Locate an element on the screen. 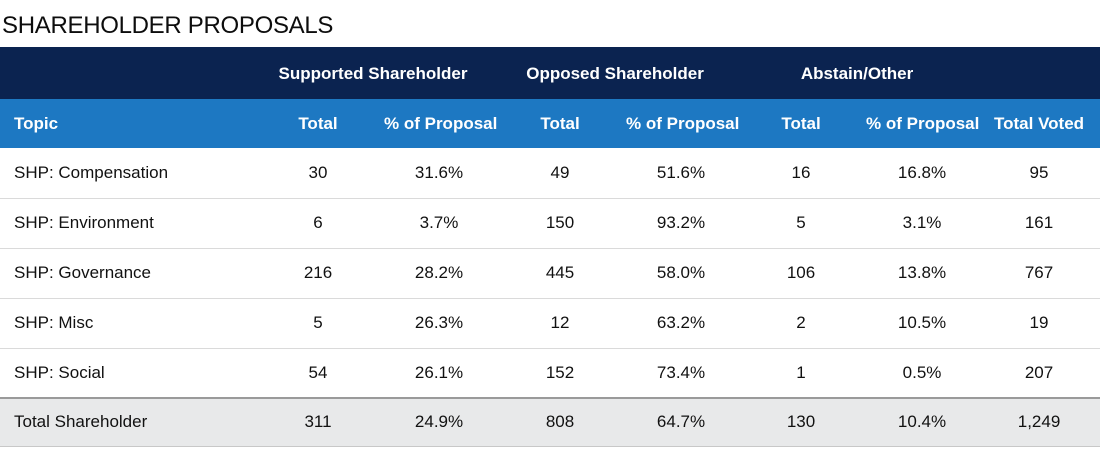 Image resolution: width=1100 pixels, height=450 pixels. supported-total-cell: 216 is located at coordinates (318, 273).